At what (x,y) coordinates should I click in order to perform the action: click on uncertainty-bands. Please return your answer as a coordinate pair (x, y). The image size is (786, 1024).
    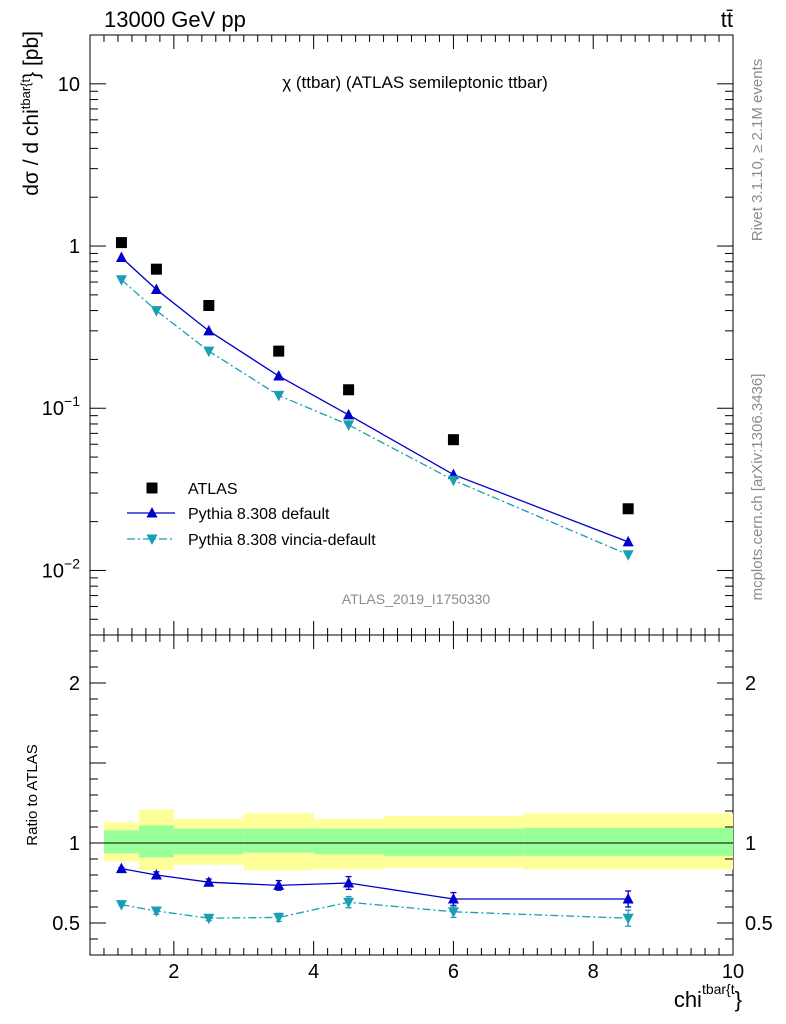
    Looking at the image, I should click on (418, 840).